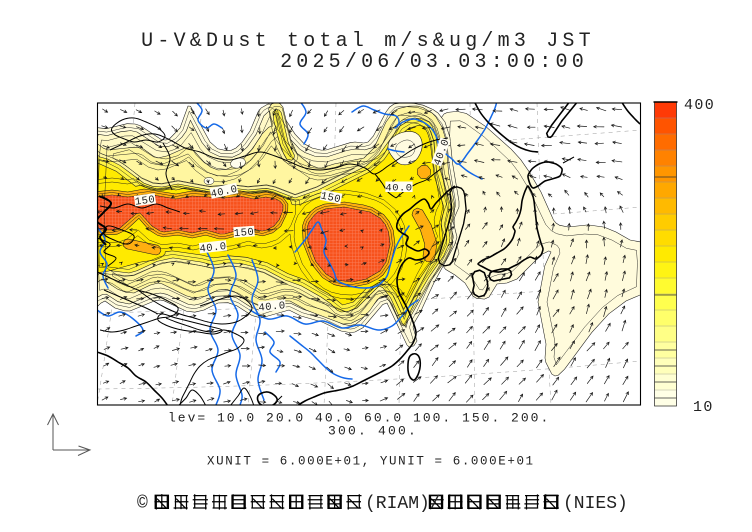 This screenshot has width=752, height=532. Describe the element at coordinates (368, 41) in the screenshot. I see `svg-text: U-V&Dust total m/s&ug/m3 JST` at that location.